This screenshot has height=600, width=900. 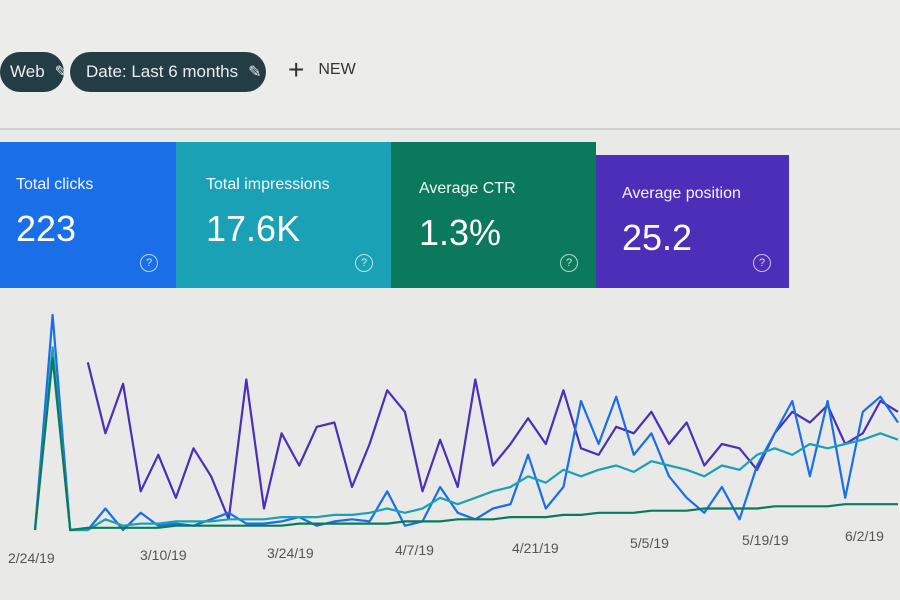 I want to click on card-value: 25.2, so click(x=657, y=237).